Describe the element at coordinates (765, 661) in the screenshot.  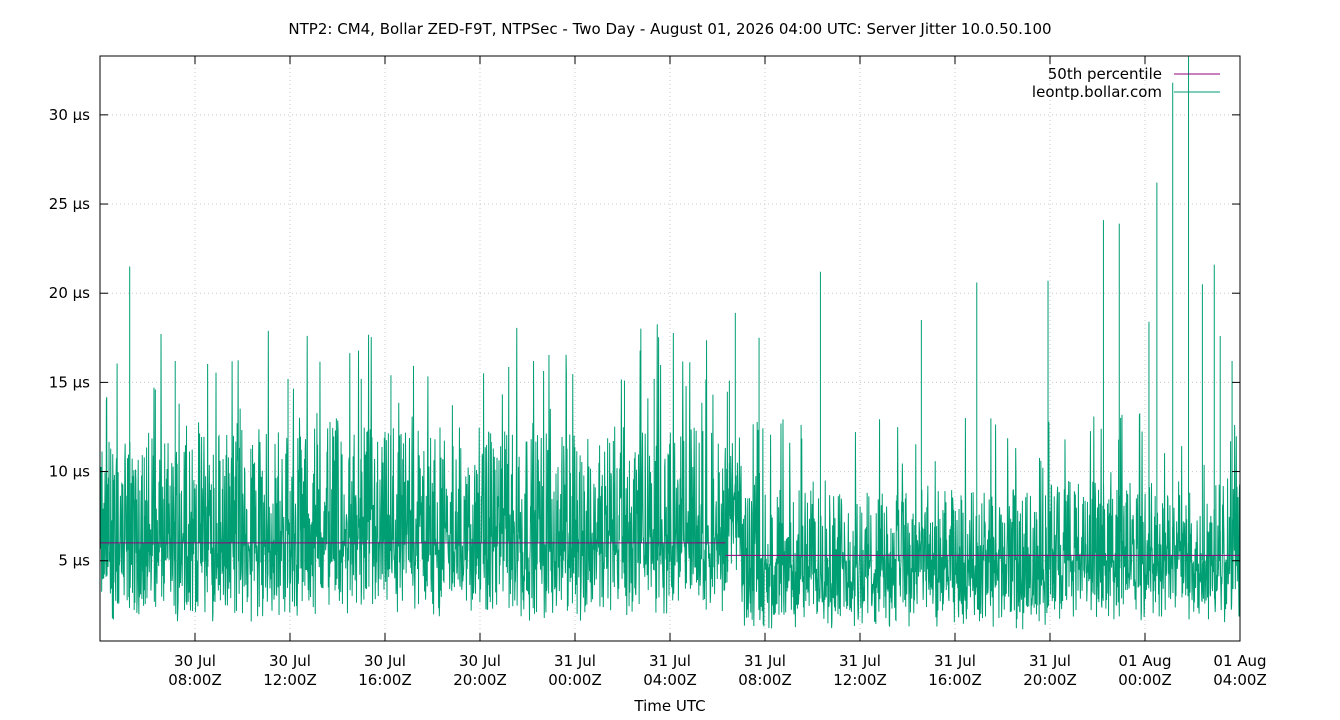
I see `x-tick-label-6-date: 31 Jul` at that location.